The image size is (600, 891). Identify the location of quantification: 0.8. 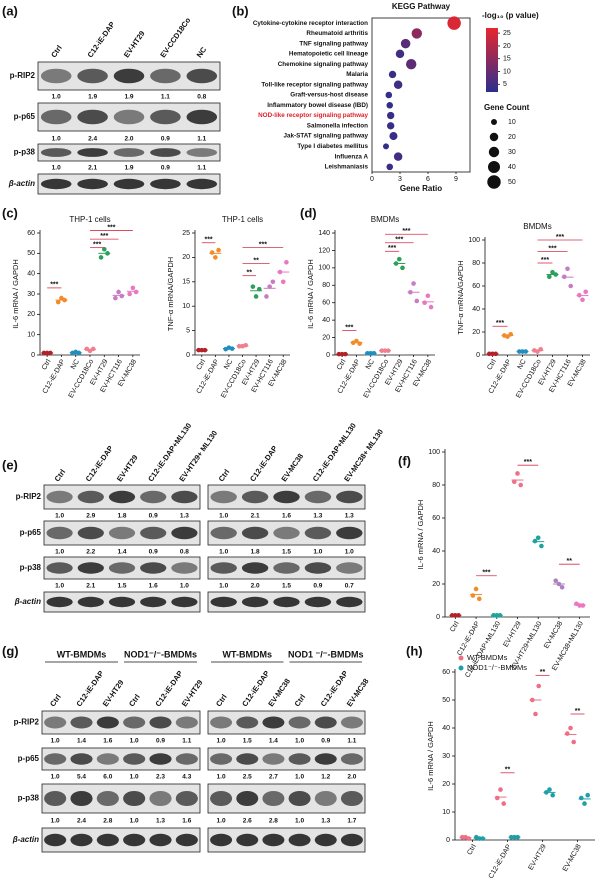
(184, 552).